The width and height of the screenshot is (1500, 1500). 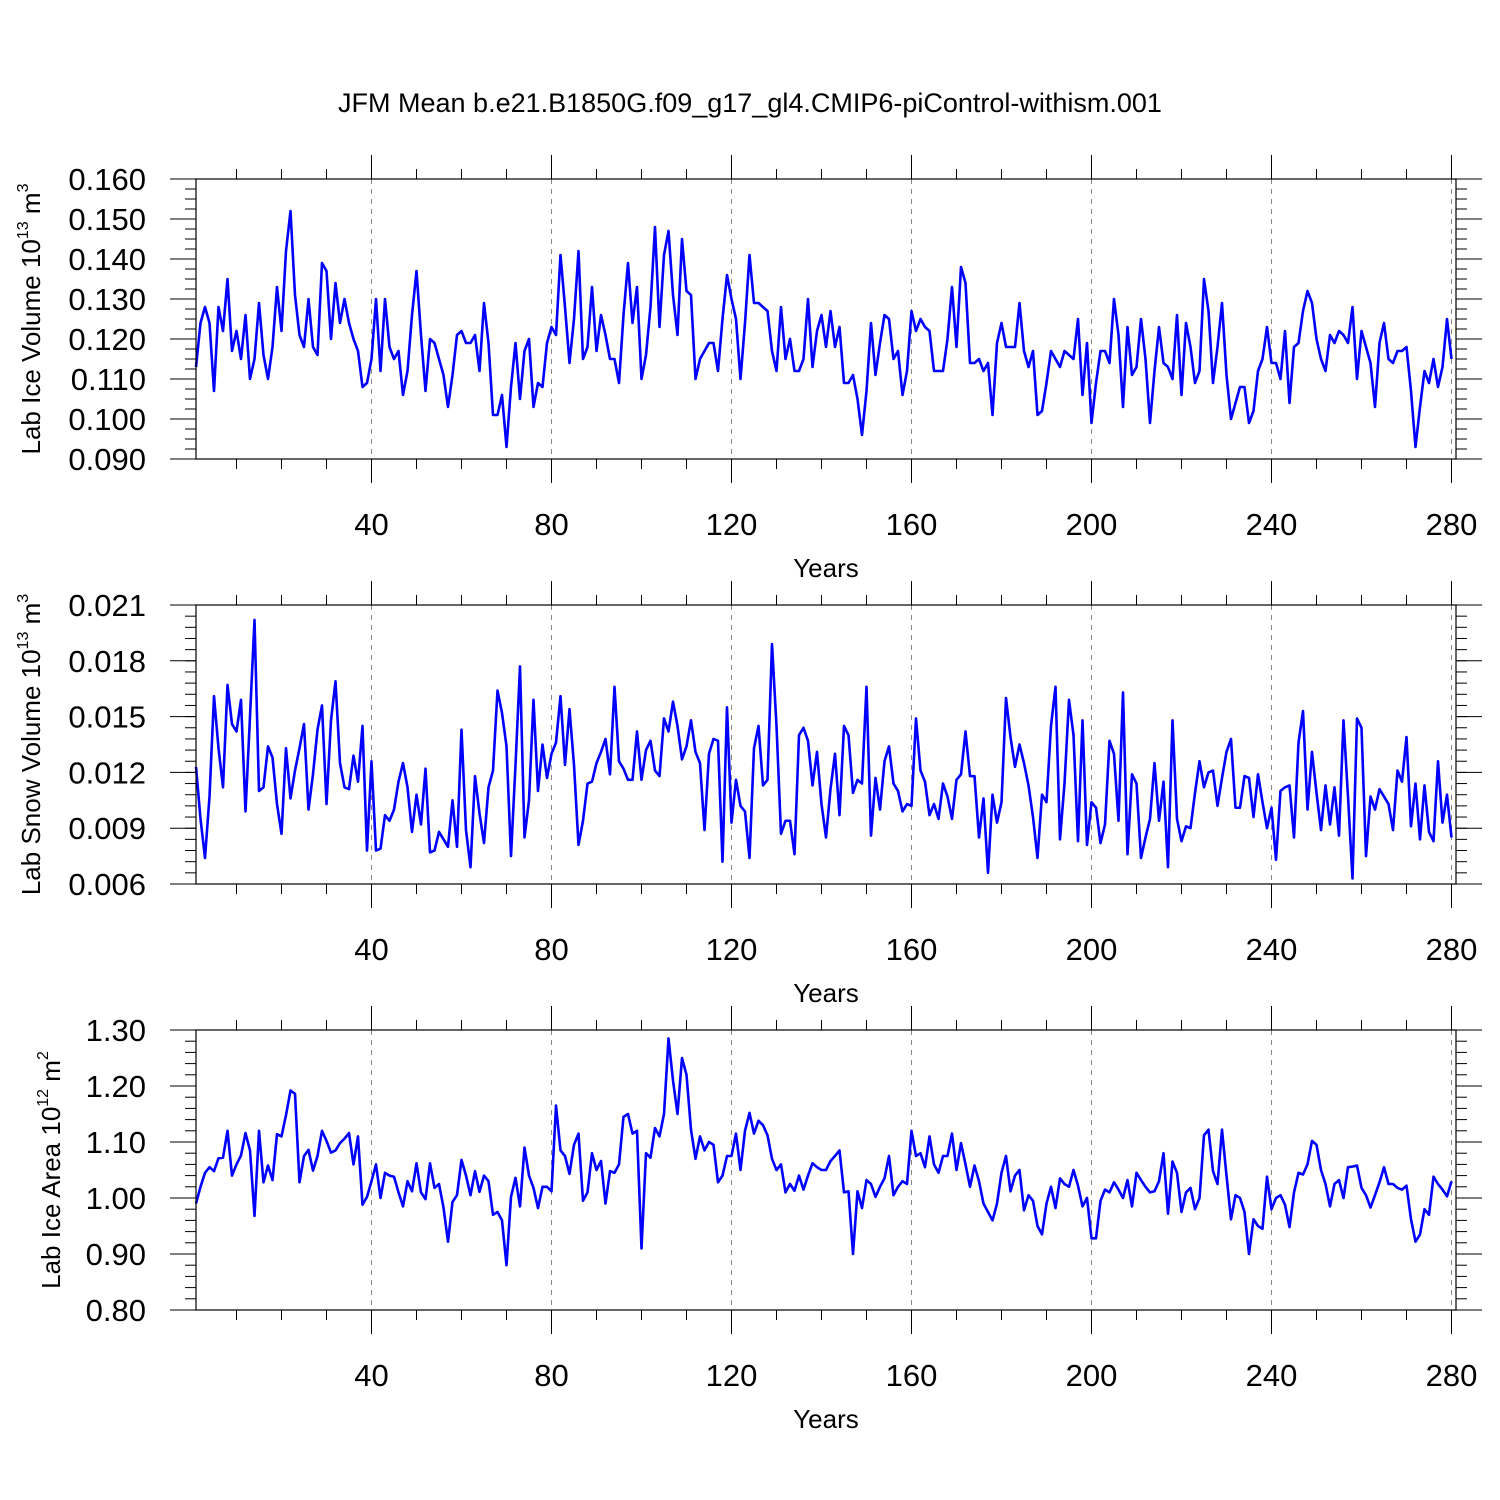 I want to click on y-tick-label: 1.10, so click(x=116, y=1142).